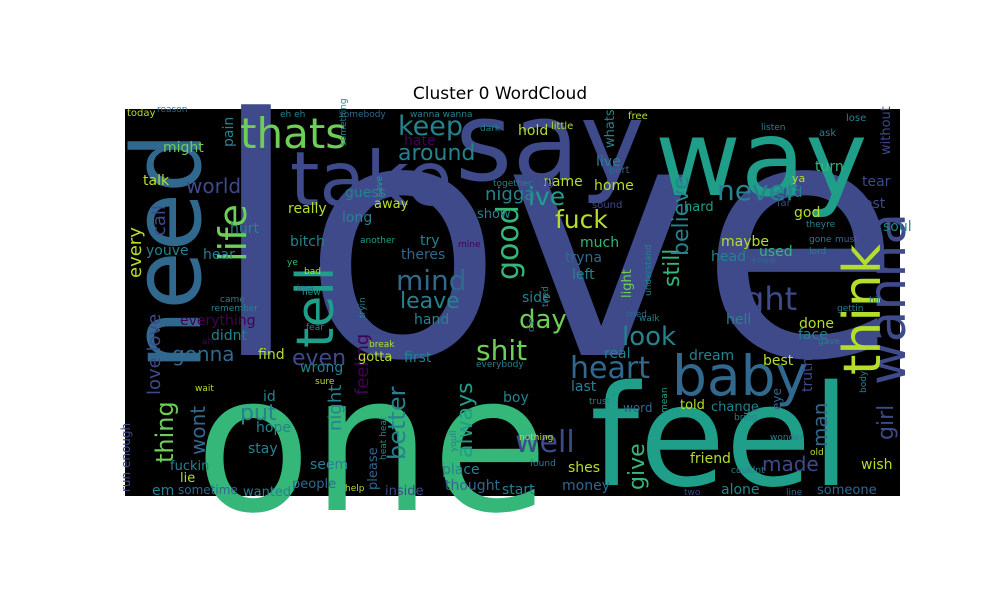 The height and width of the screenshot is (600, 1000). Describe the element at coordinates (420, 141) in the screenshot. I see `word-hate: hate` at that location.